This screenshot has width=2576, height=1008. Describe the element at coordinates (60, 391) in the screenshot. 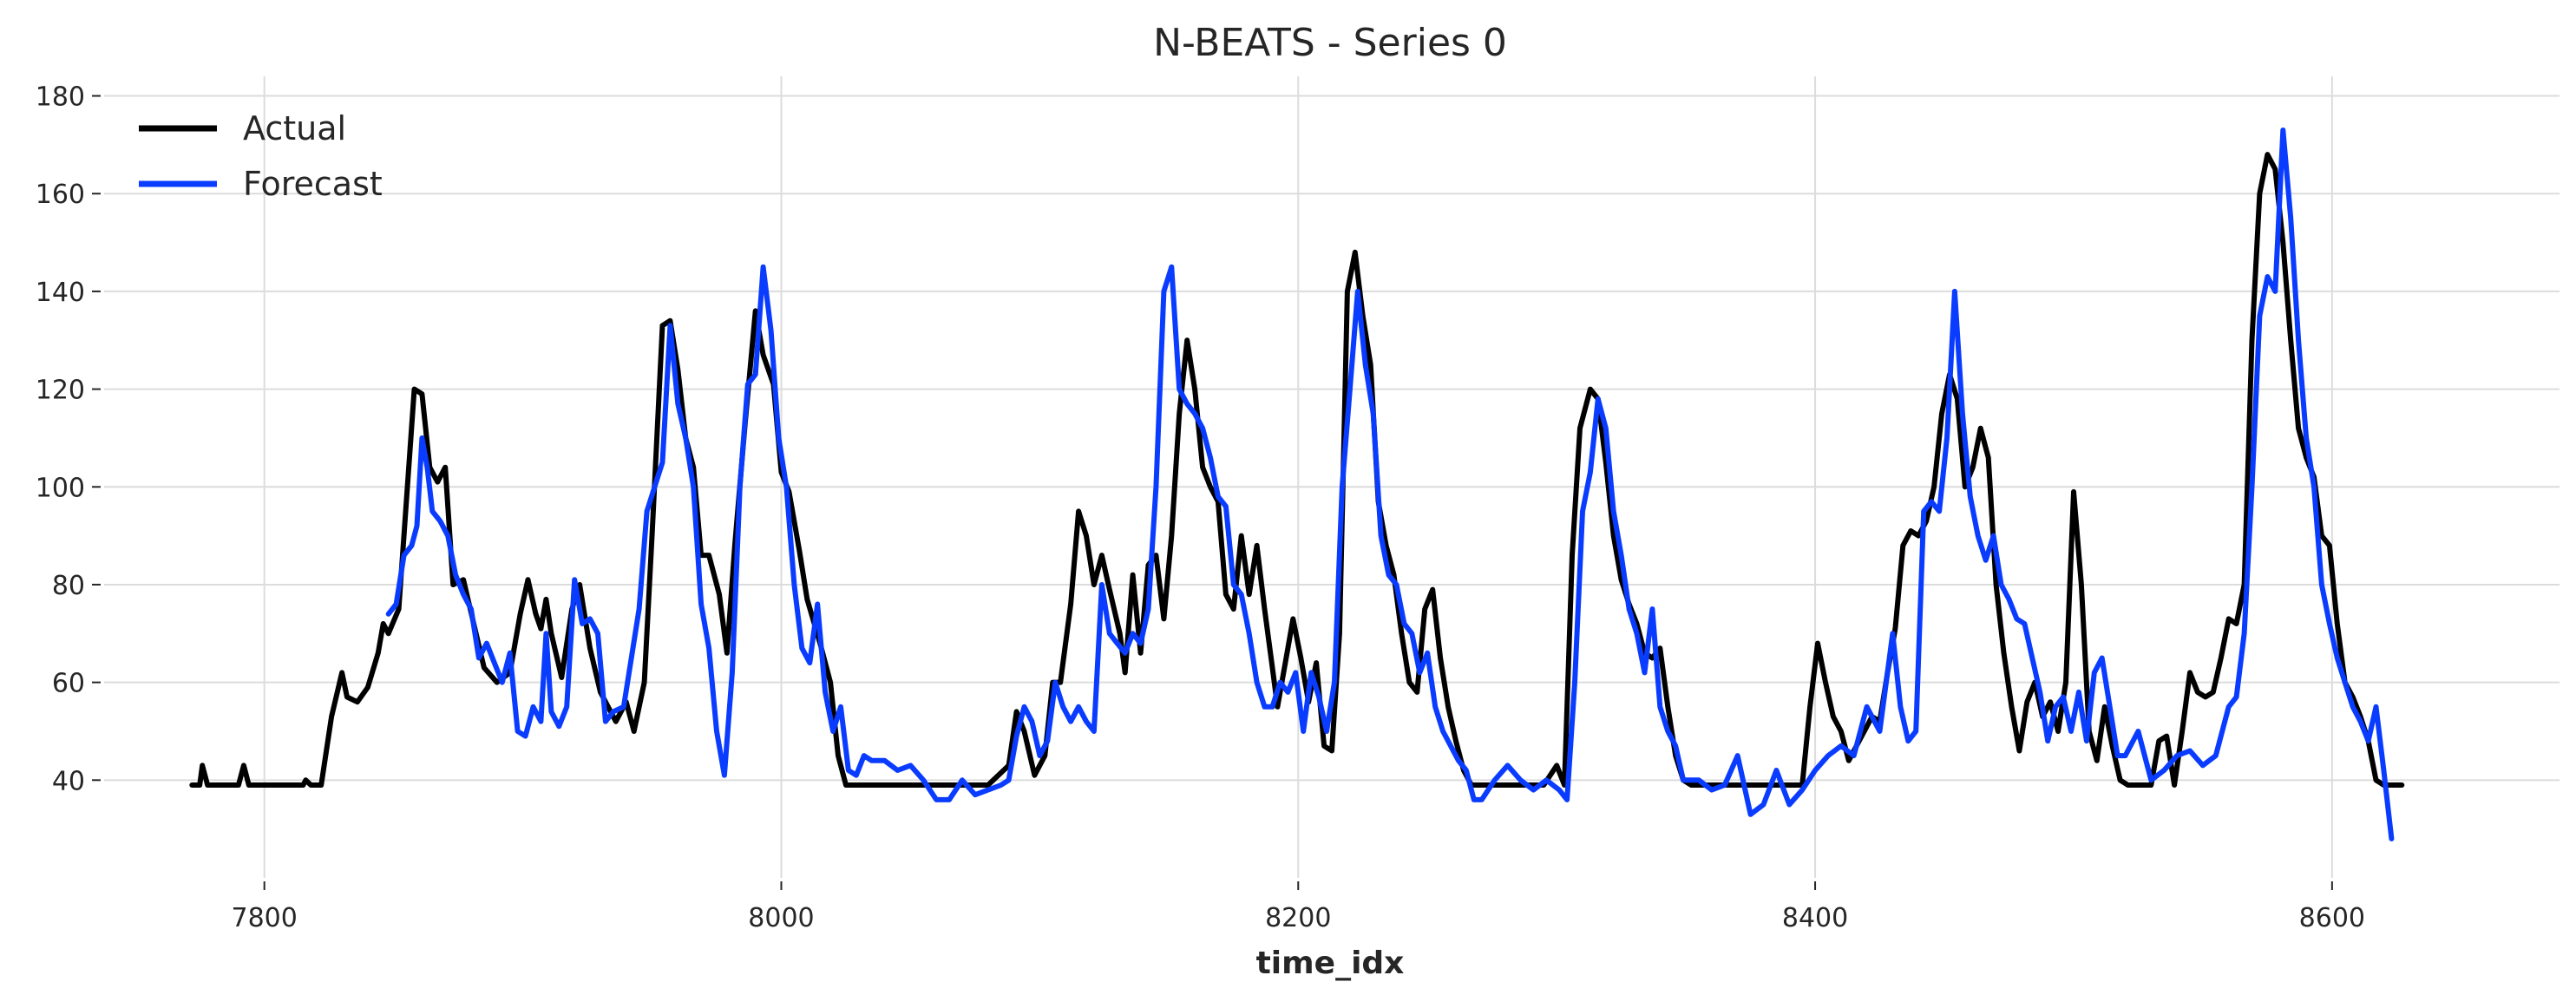

I see `y-tick-label: 120` at that location.